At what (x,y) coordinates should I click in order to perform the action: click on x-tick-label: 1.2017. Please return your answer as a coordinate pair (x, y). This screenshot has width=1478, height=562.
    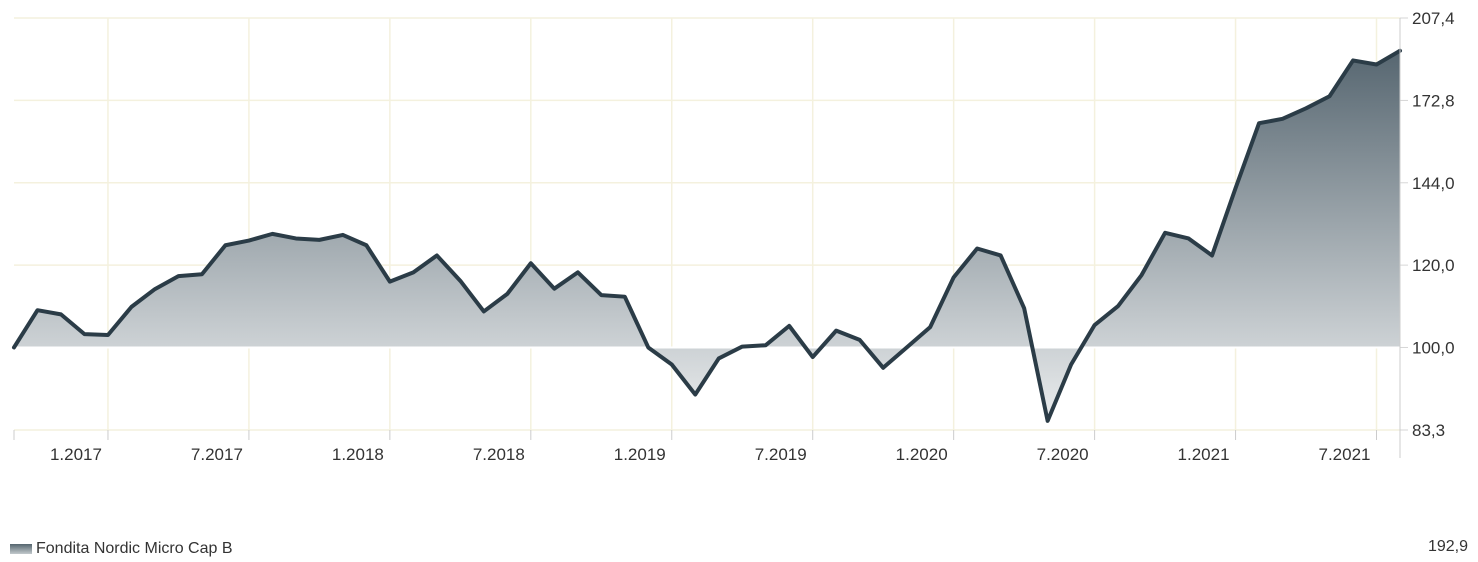
    Looking at the image, I should click on (76, 454).